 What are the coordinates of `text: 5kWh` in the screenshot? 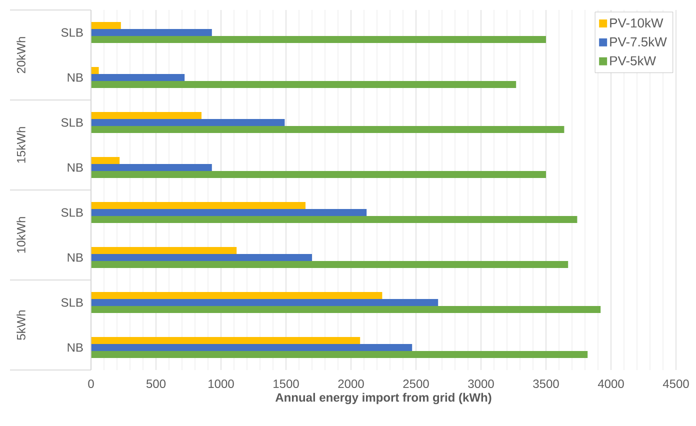 It's located at (21, 325).